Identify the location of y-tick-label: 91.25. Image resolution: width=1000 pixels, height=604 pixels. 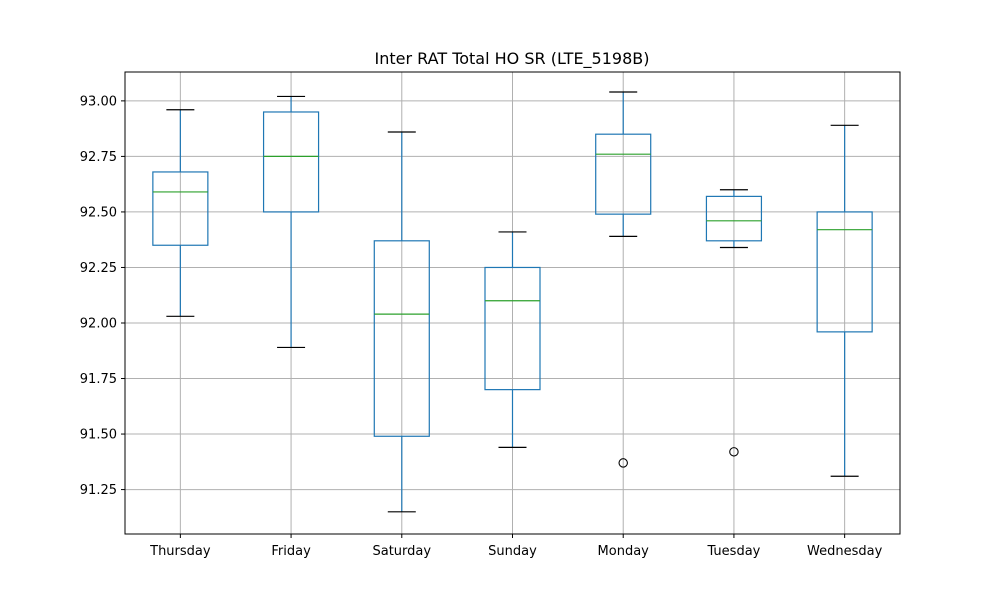
(98, 490).